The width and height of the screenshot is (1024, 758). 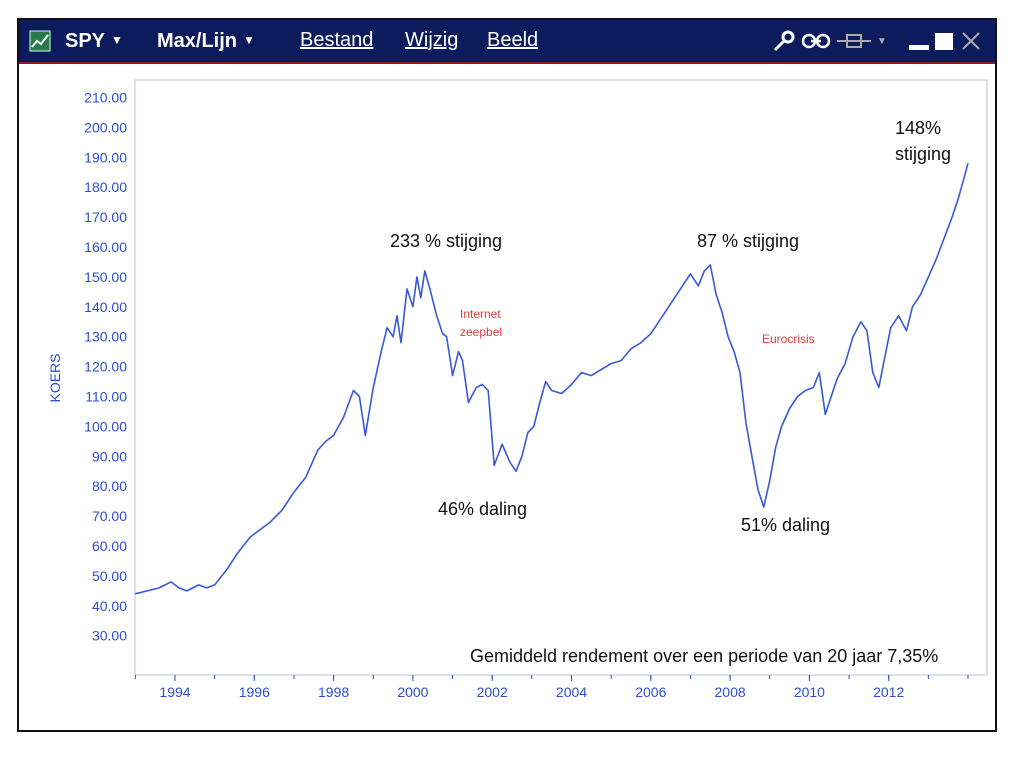 What do you see at coordinates (105, 426) in the screenshot?
I see `y-tick-label: 100.00` at bounding box center [105, 426].